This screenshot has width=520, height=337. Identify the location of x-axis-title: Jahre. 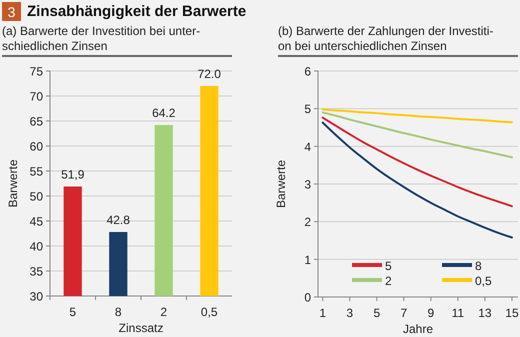
(418, 329).